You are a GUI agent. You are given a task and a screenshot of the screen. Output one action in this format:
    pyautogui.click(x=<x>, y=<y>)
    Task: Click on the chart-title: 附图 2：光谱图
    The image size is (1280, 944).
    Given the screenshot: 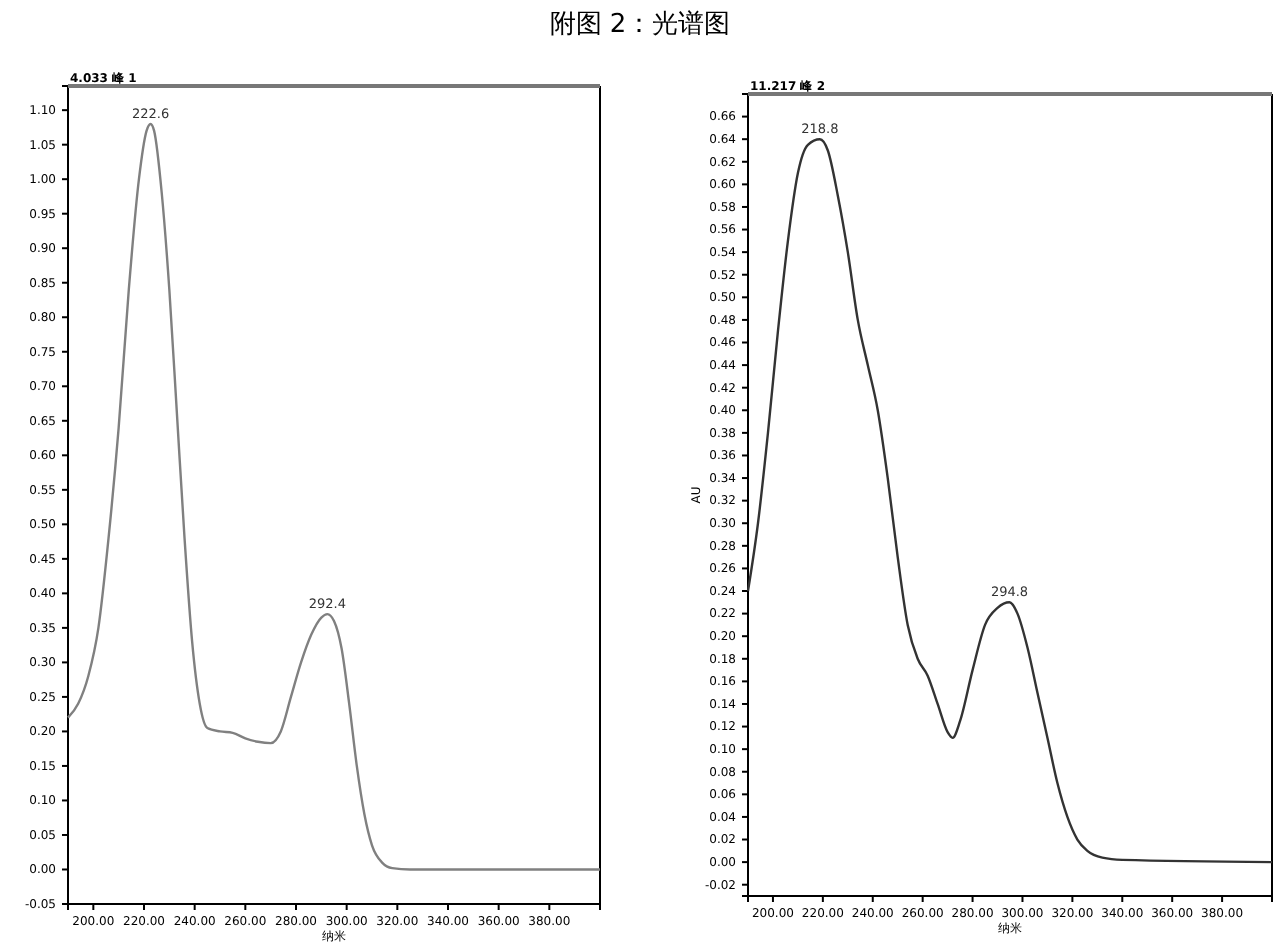 What is the action you would take?
    pyautogui.click(x=640, y=25)
    